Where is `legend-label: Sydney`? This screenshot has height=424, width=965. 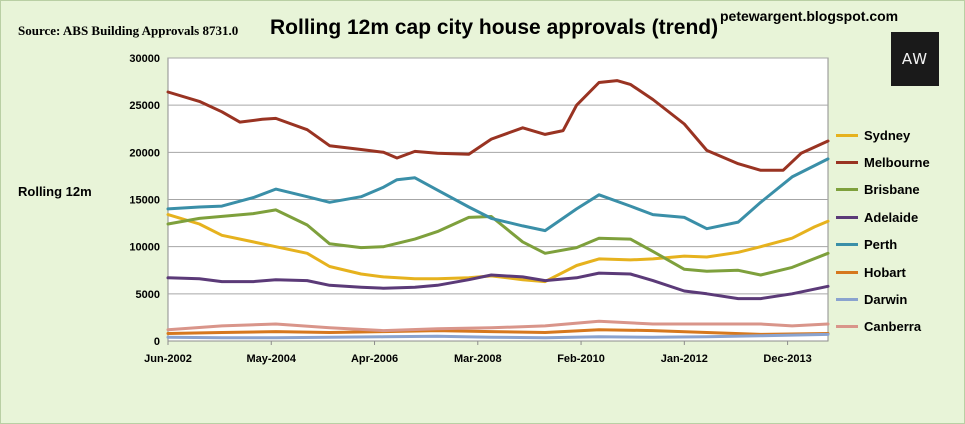
legend-label: Sydney is located at coordinates (887, 135).